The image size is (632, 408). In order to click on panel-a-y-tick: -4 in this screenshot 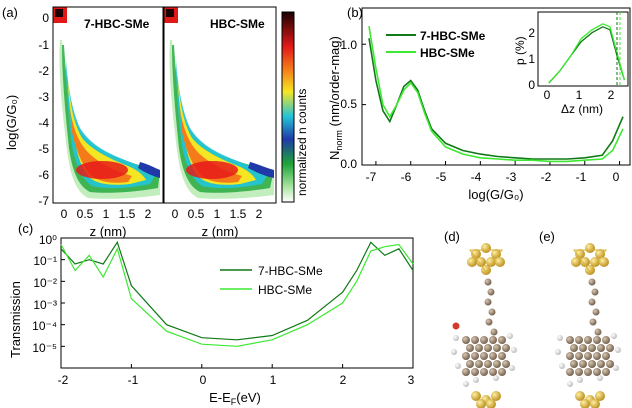, I will do `click(43, 123)`.